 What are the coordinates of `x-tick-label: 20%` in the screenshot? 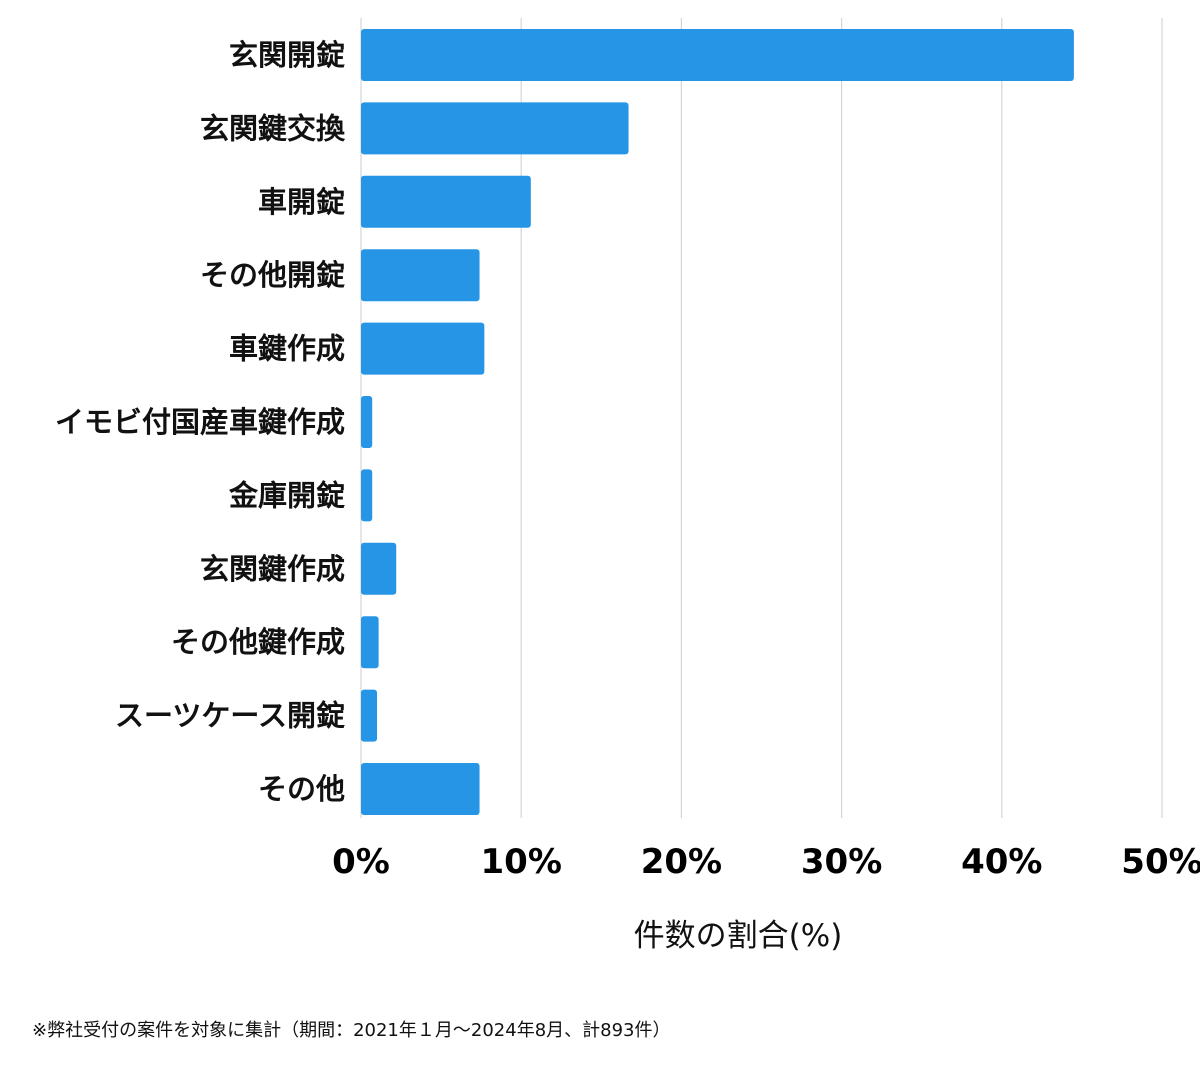 It's located at (681, 862).